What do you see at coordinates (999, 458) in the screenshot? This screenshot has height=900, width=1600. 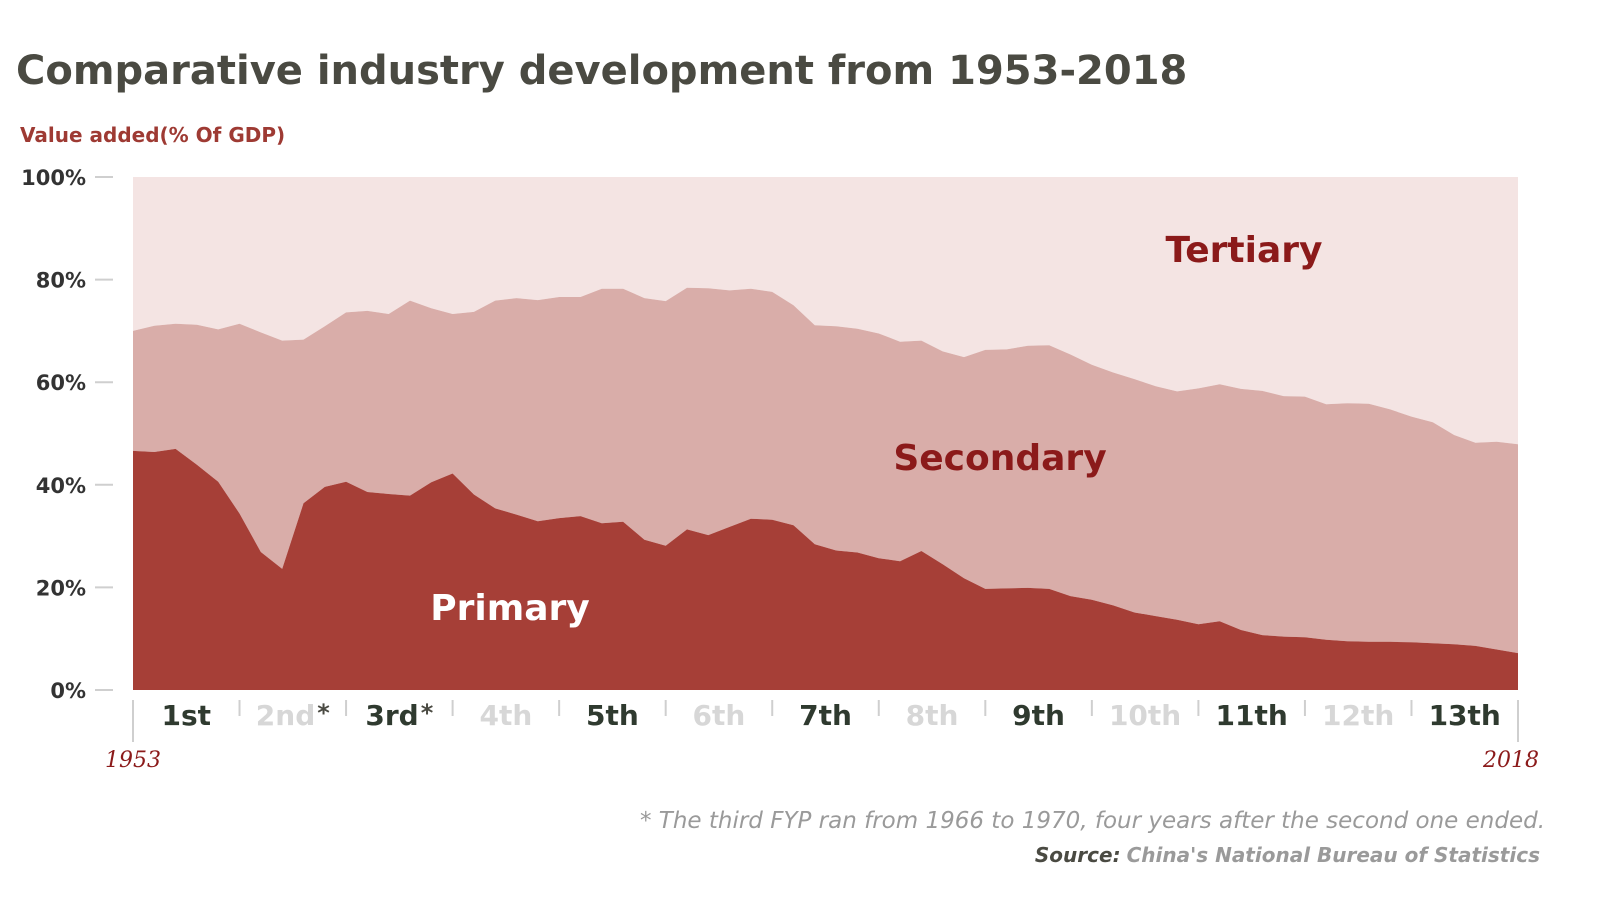 I see `series-label-secondary: Secondary` at bounding box center [999, 458].